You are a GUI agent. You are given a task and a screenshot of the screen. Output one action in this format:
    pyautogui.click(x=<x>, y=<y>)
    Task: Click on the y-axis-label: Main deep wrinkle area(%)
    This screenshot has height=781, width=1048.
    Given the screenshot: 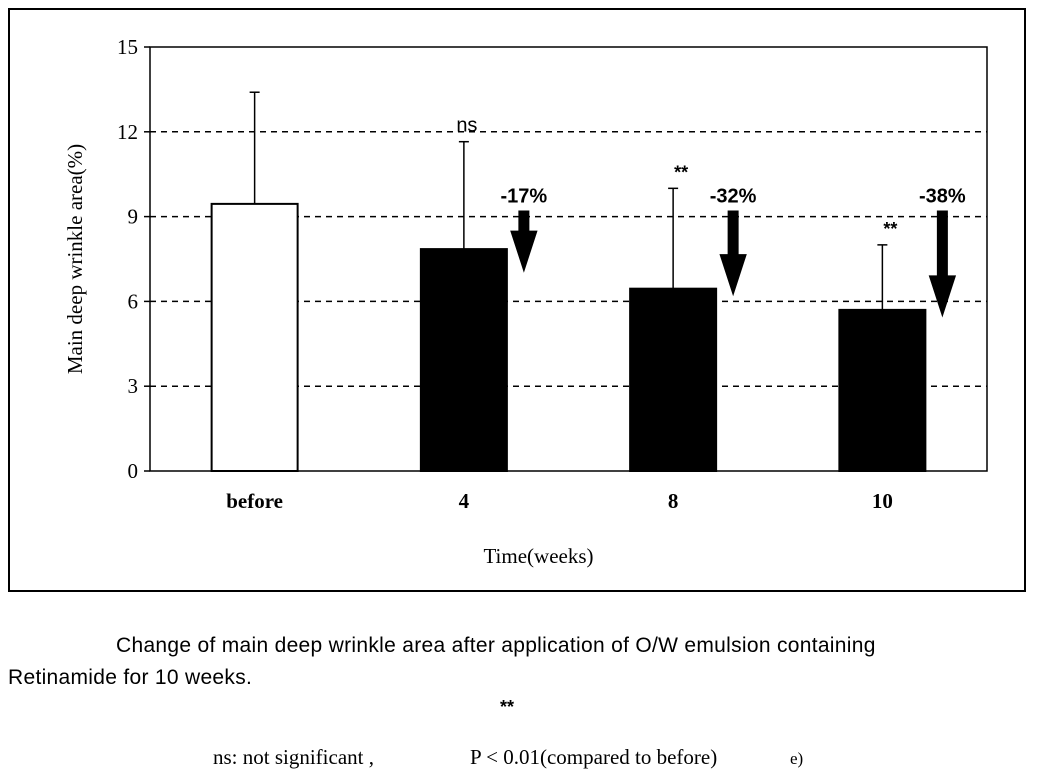 What is the action you would take?
    pyautogui.click(x=75, y=259)
    